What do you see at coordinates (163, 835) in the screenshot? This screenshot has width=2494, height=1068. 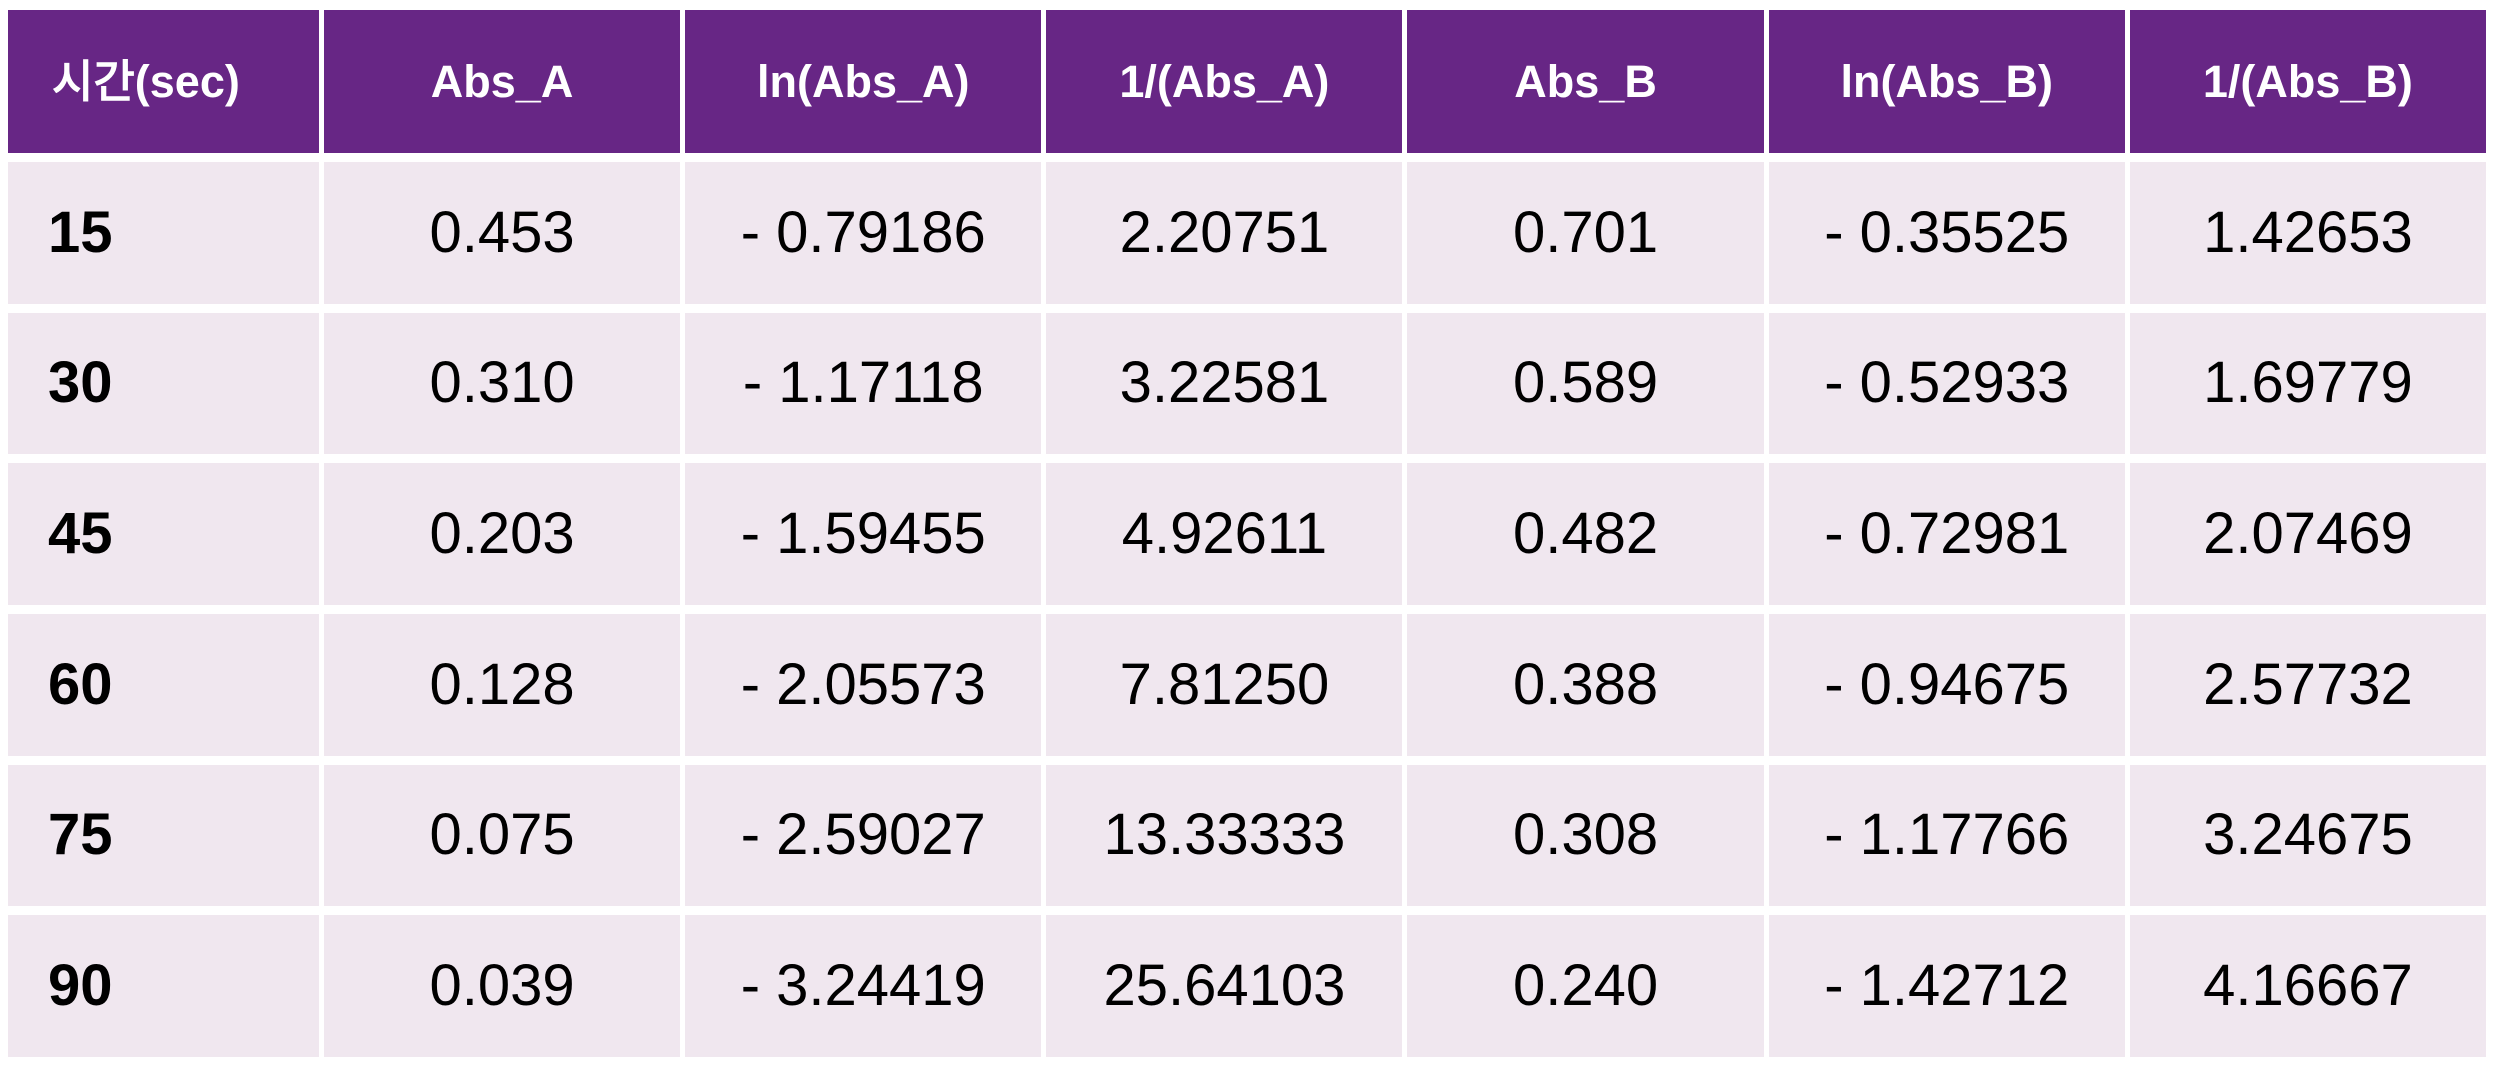 I see `row-header-cell: 75` at bounding box center [163, 835].